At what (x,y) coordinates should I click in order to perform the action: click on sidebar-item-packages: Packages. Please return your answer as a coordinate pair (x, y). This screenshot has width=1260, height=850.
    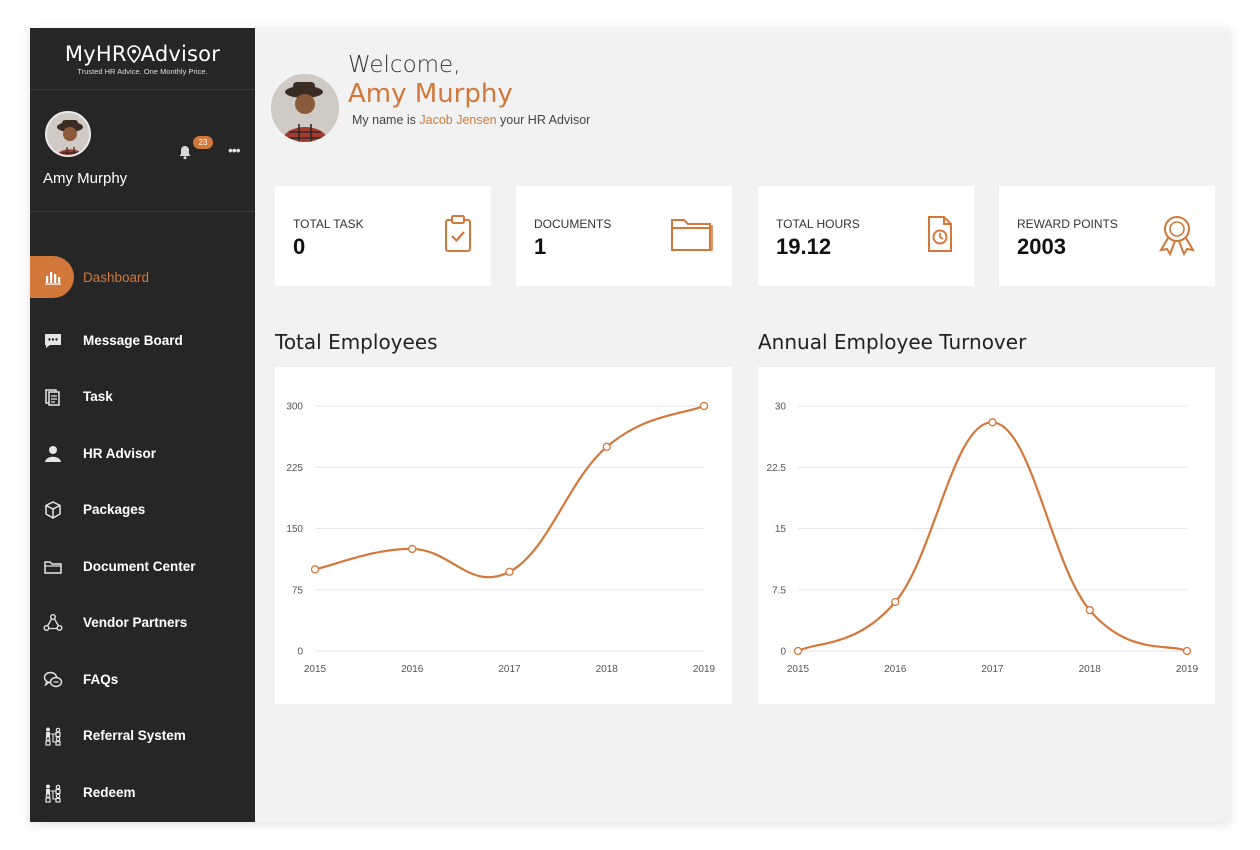
    Looking at the image, I should click on (142, 510).